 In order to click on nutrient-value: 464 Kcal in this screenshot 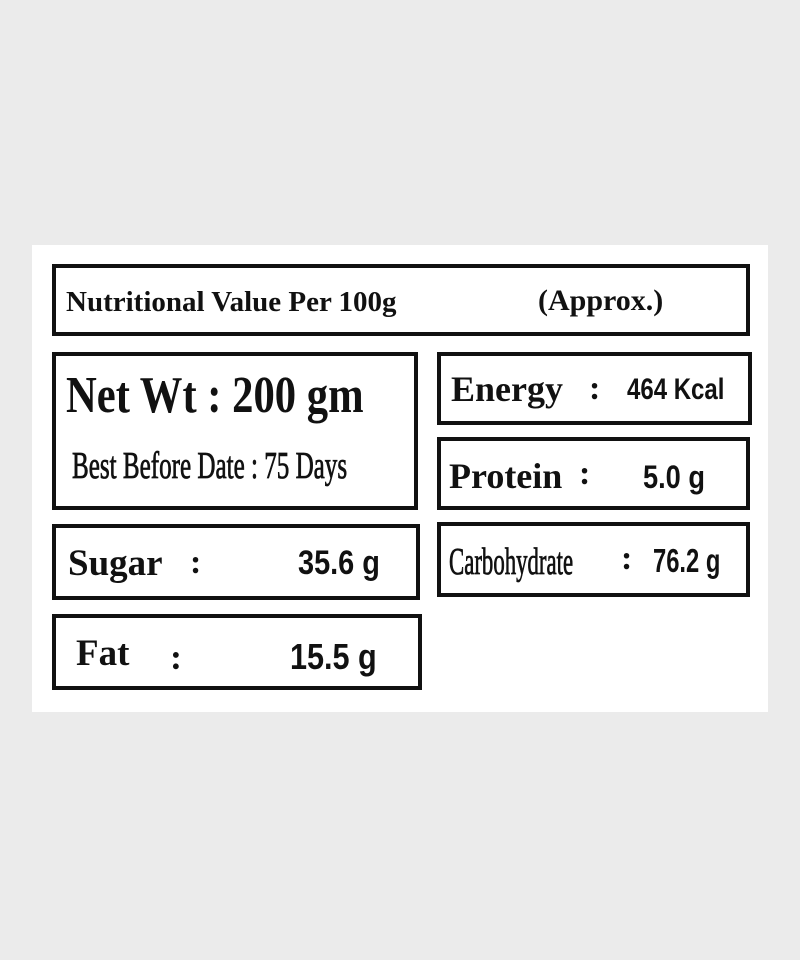, I will do `click(676, 389)`.